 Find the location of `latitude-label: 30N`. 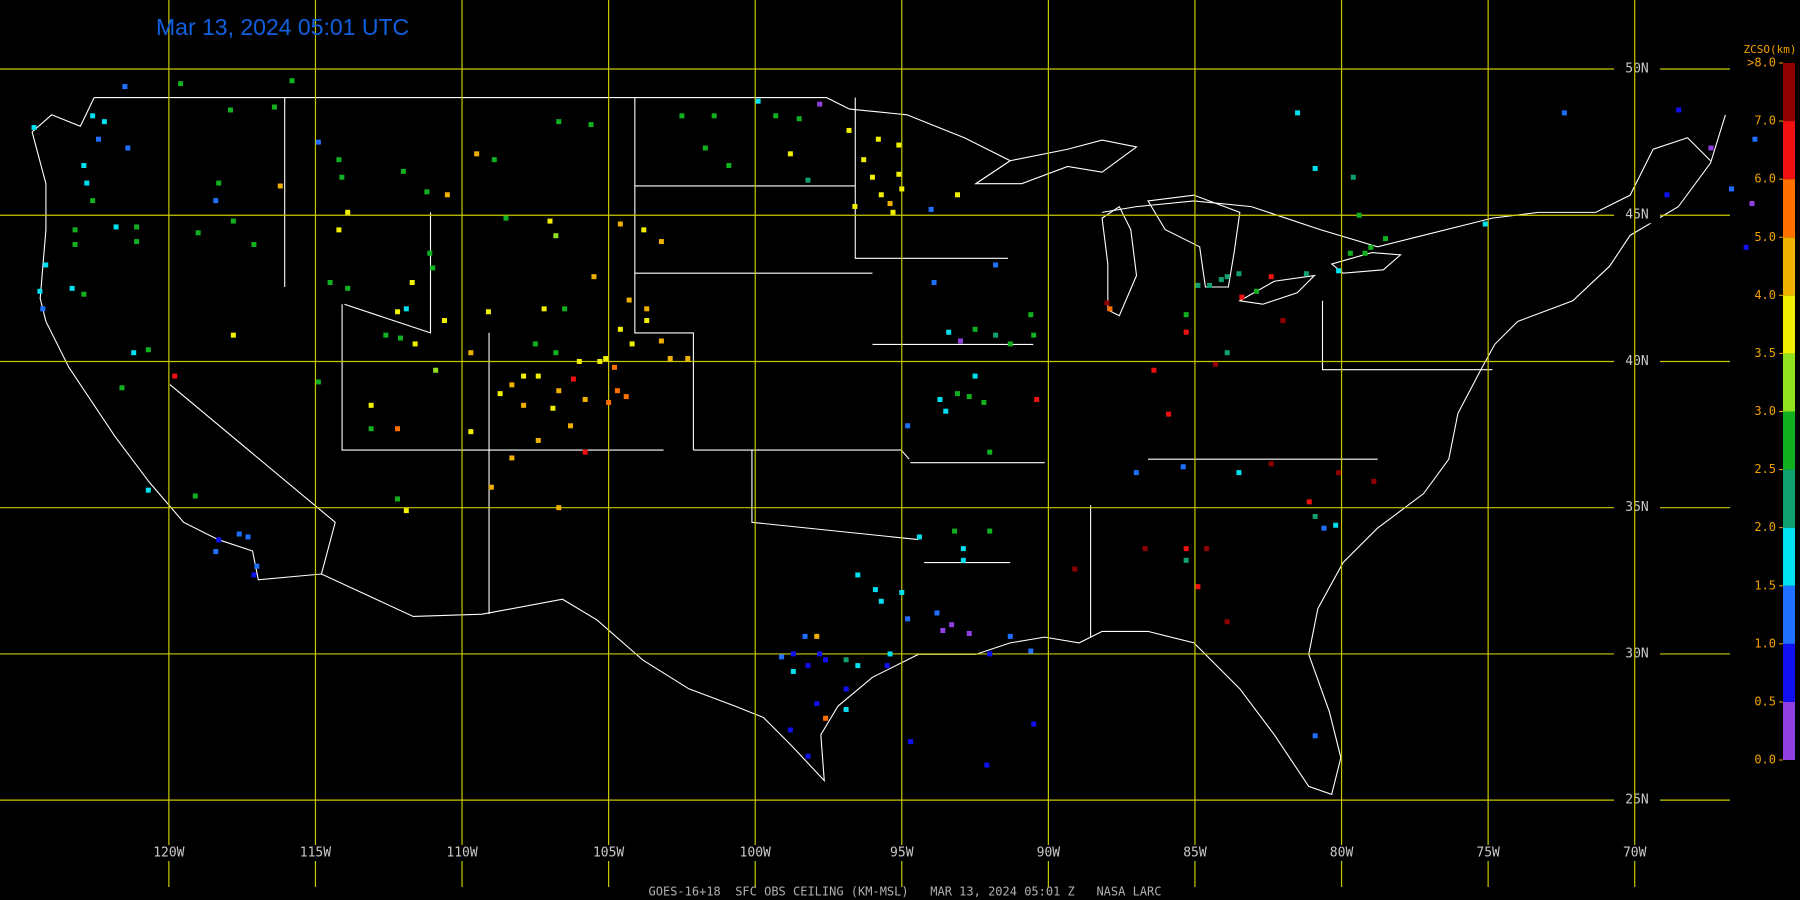

latitude-label: 30N is located at coordinates (1636, 653).